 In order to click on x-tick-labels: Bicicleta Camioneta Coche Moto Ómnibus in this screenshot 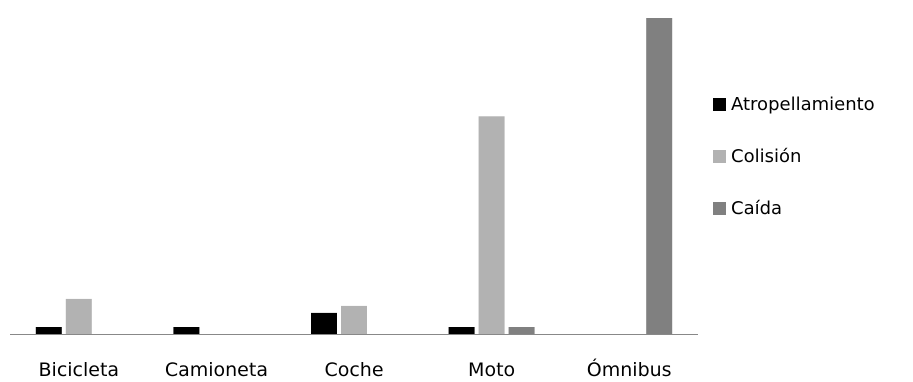, I will do `click(355, 369)`.